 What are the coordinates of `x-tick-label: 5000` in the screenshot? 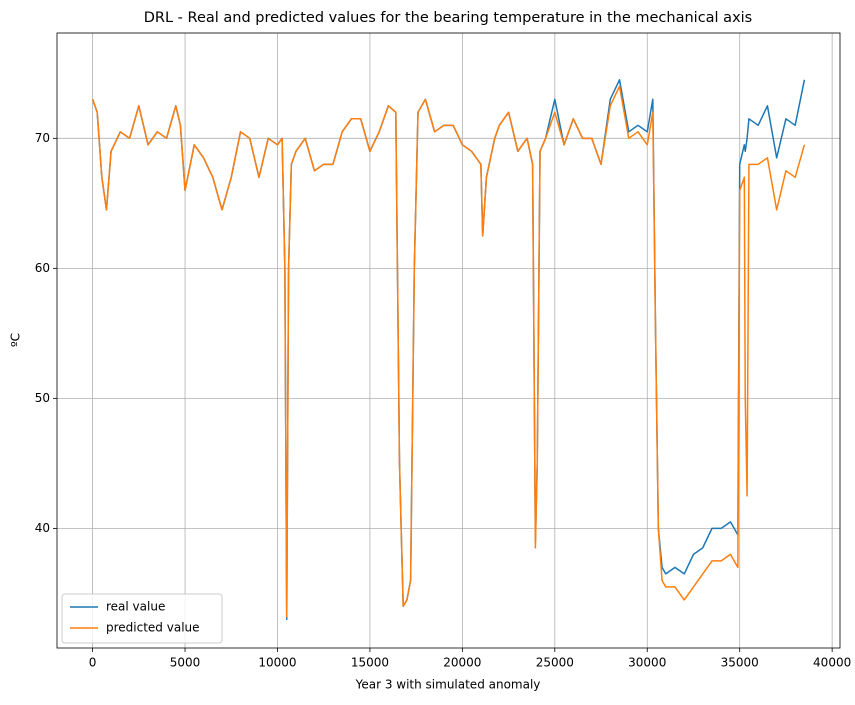 It's located at (185, 663).